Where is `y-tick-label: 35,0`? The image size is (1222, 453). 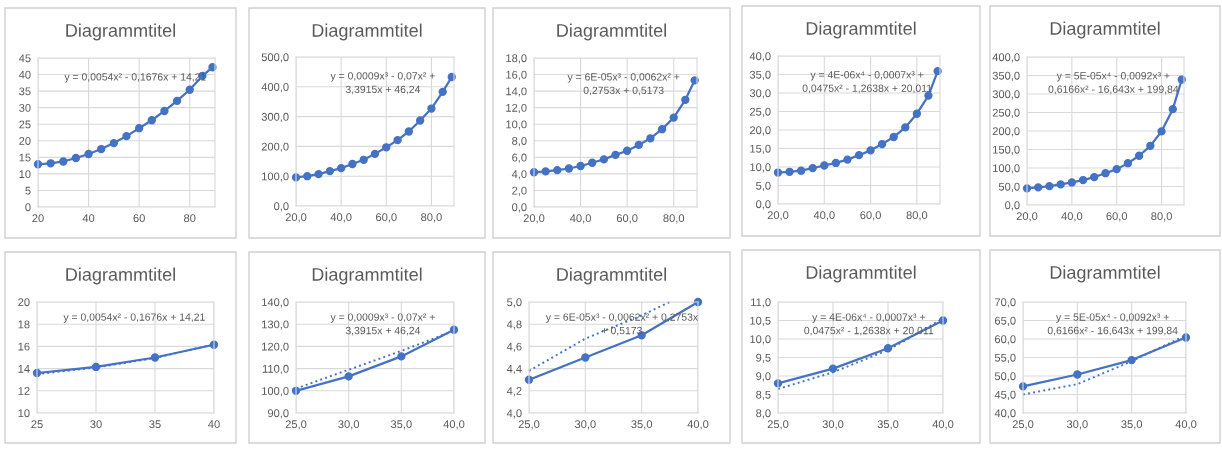 y-tick-label: 35,0 is located at coordinates (760, 75).